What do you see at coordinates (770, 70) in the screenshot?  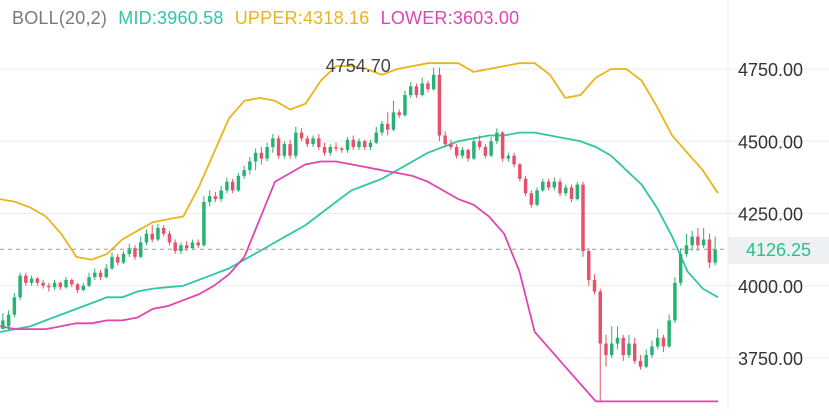 I see `y-tick-label: 4750.00` at bounding box center [770, 70].